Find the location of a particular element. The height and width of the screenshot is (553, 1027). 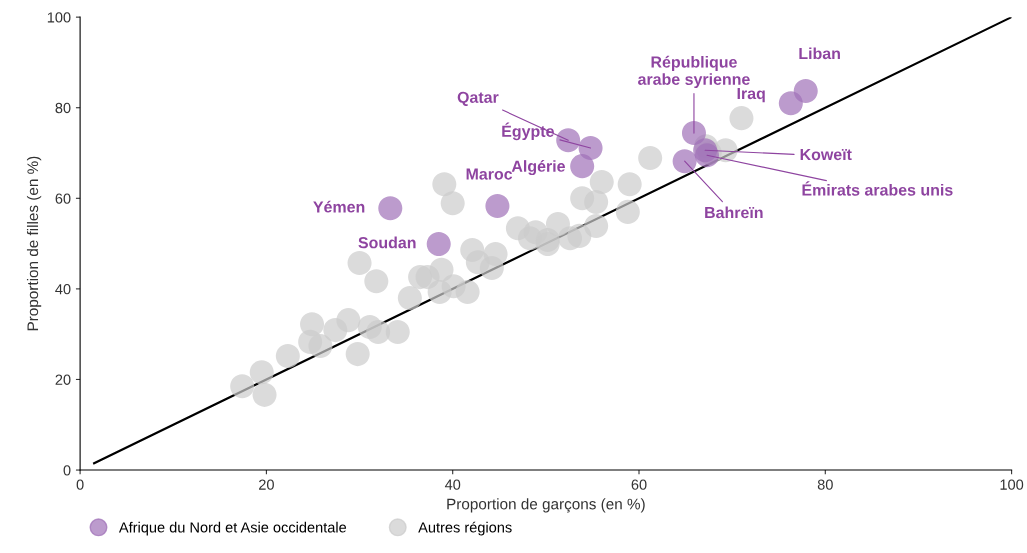

x-tick-label: 0 is located at coordinates (80, 484).